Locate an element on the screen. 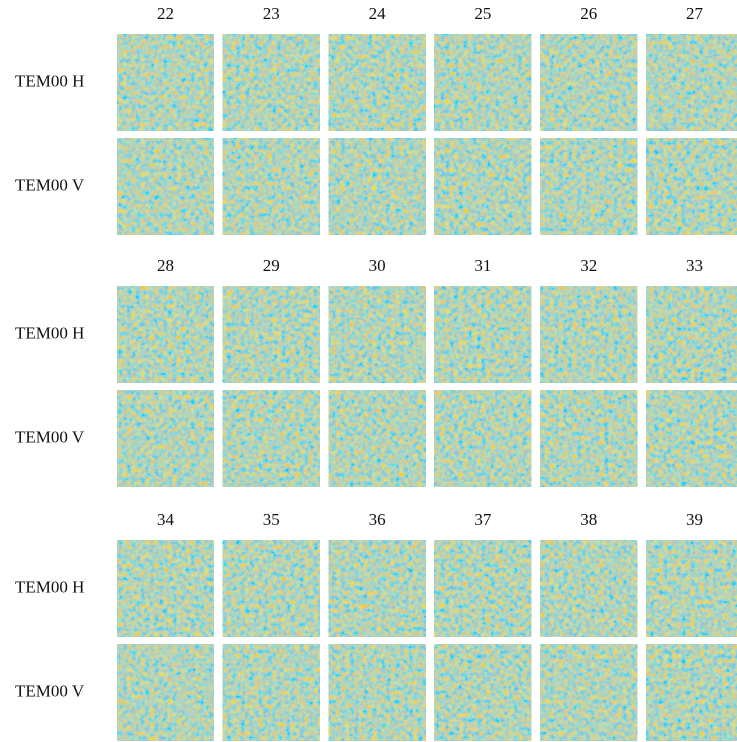  column-label: 35 is located at coordinates (271, 519).